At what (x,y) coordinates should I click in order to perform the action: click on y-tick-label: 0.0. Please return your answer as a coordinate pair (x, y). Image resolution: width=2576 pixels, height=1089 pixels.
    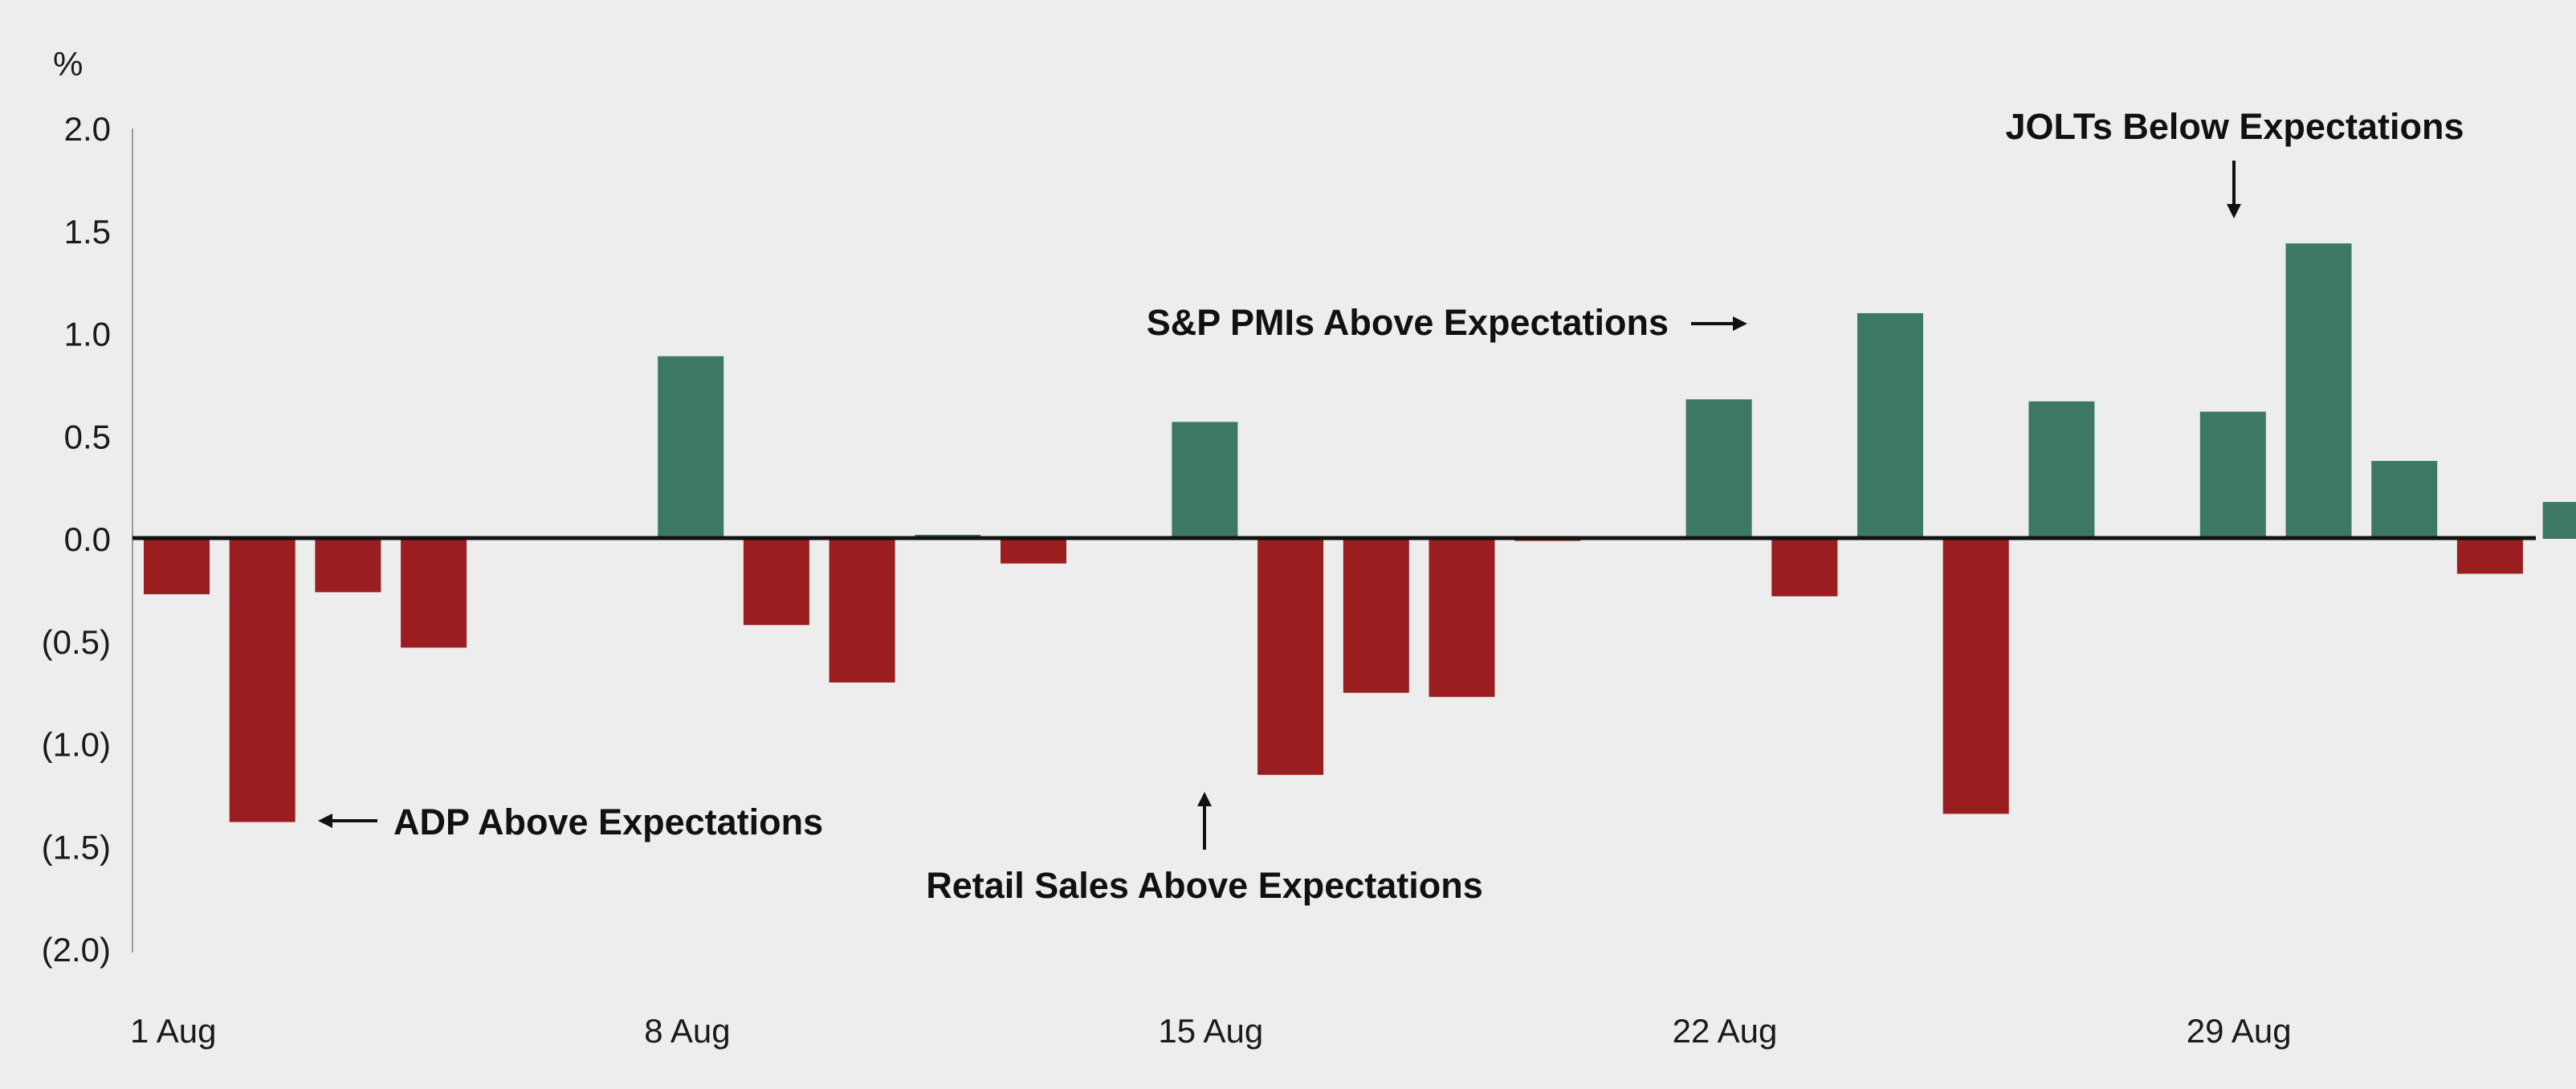
    Looking at the image, I should click on (87, 539).